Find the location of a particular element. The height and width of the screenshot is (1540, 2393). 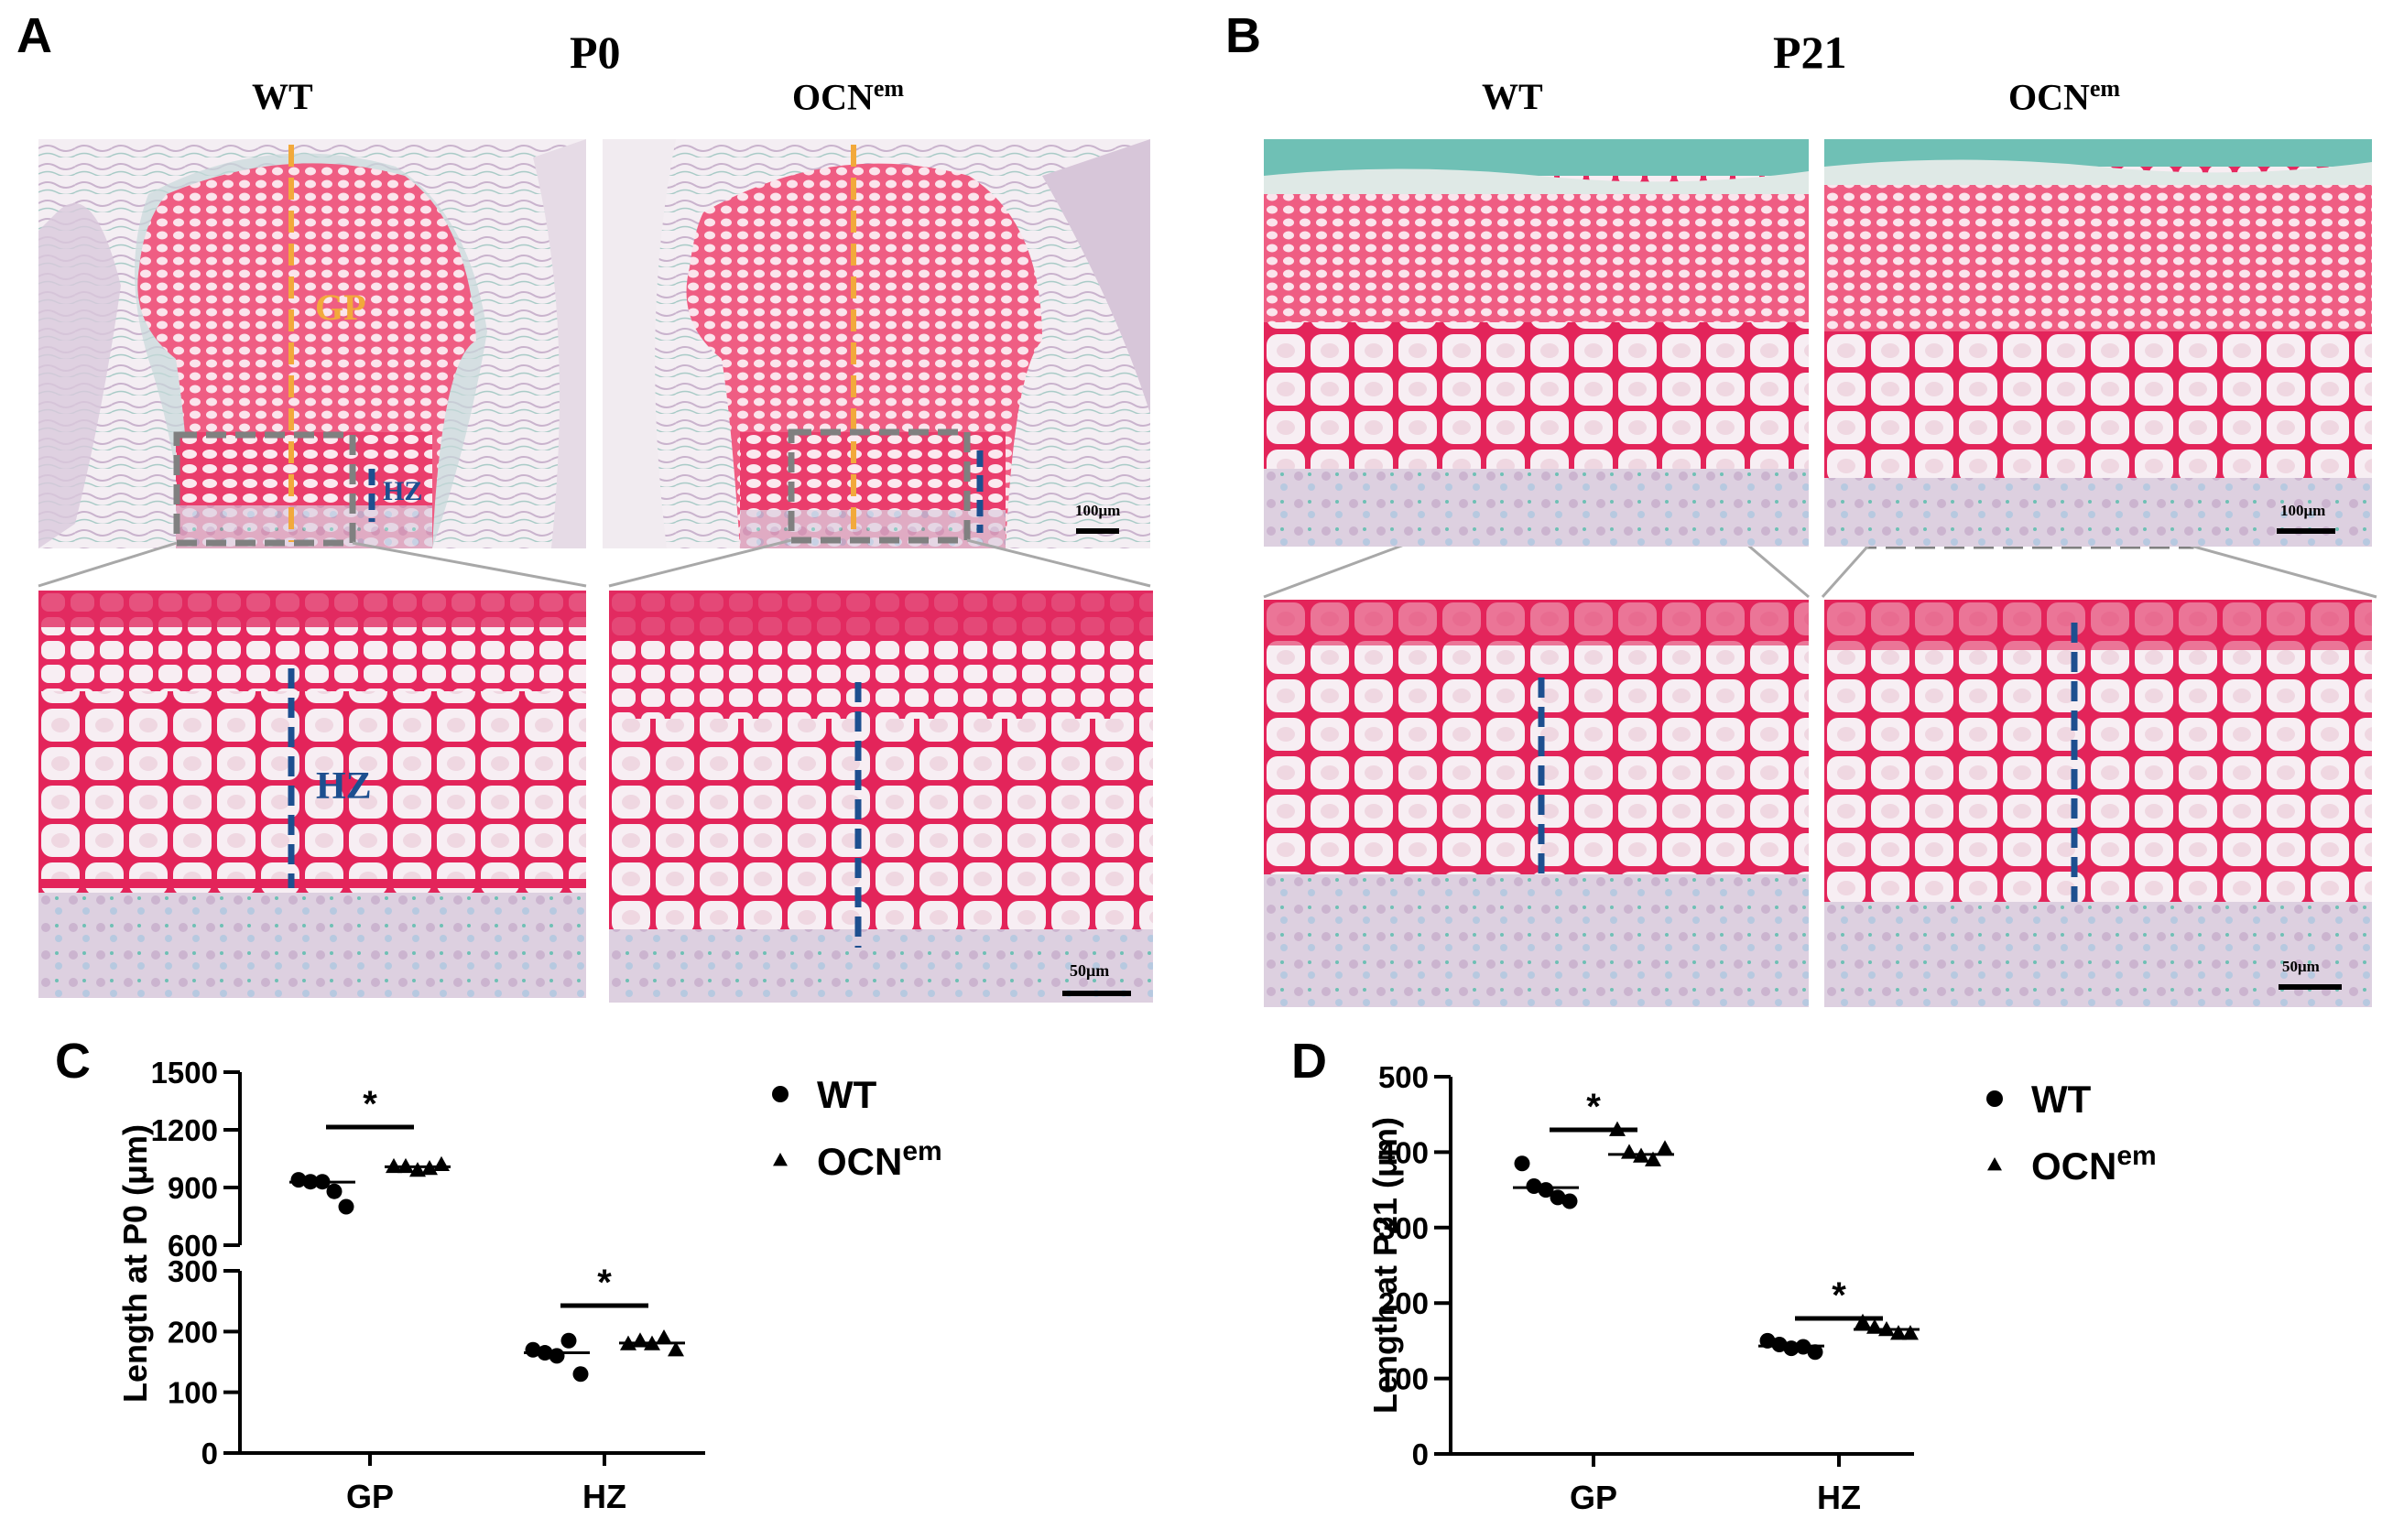

y-axis-label: Length at P0 (μm) is located at coordinates (135, 1263).